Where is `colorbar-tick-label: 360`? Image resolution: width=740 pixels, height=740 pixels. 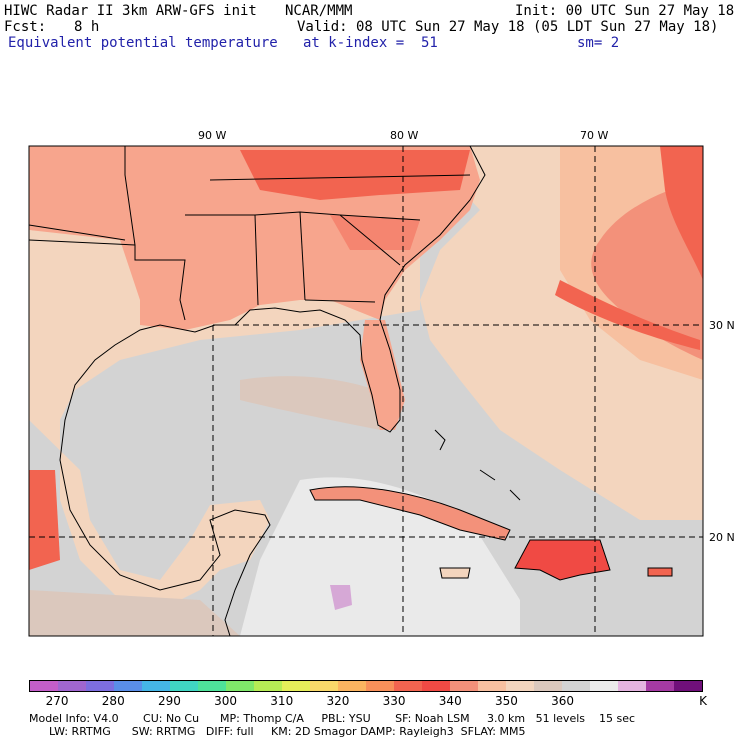 colorbar-tick-label: 360 is located at coordinates (563, 701).